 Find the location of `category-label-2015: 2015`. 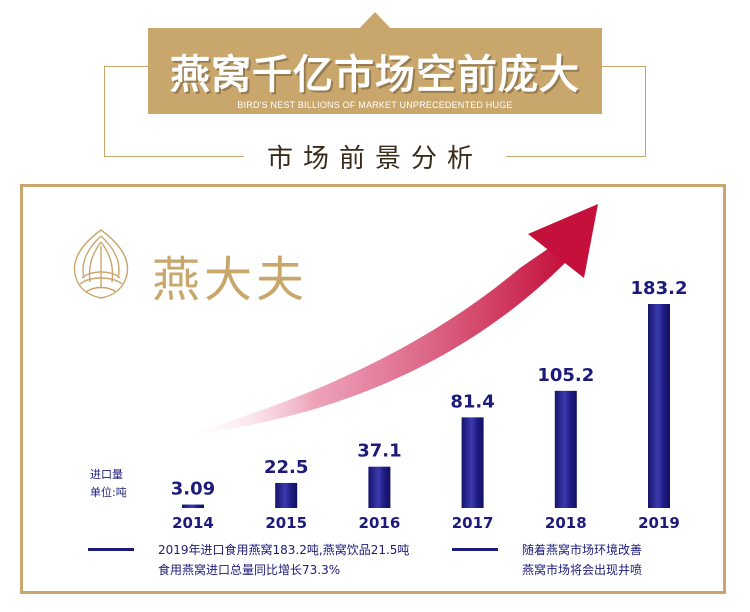

category-label-2015: 2015 is located at coordinates (286, 523).